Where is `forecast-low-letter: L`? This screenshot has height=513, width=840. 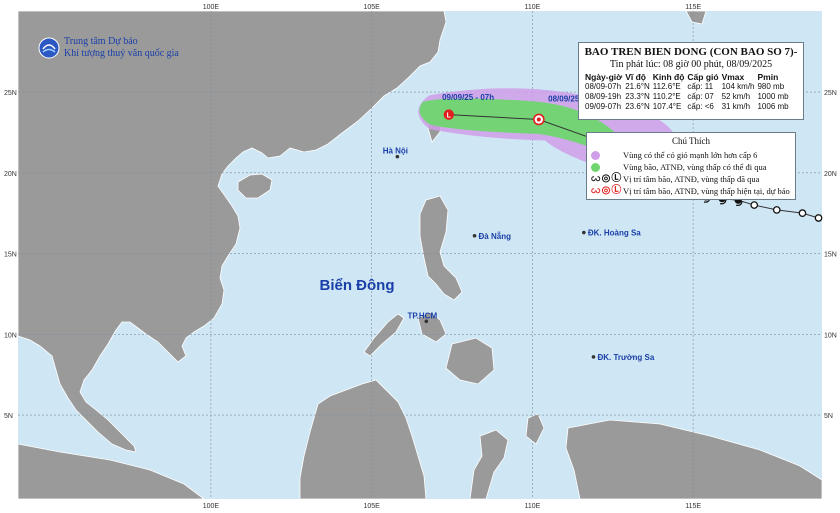 forecast-low-letter: L is located at coordinates (449, 115).